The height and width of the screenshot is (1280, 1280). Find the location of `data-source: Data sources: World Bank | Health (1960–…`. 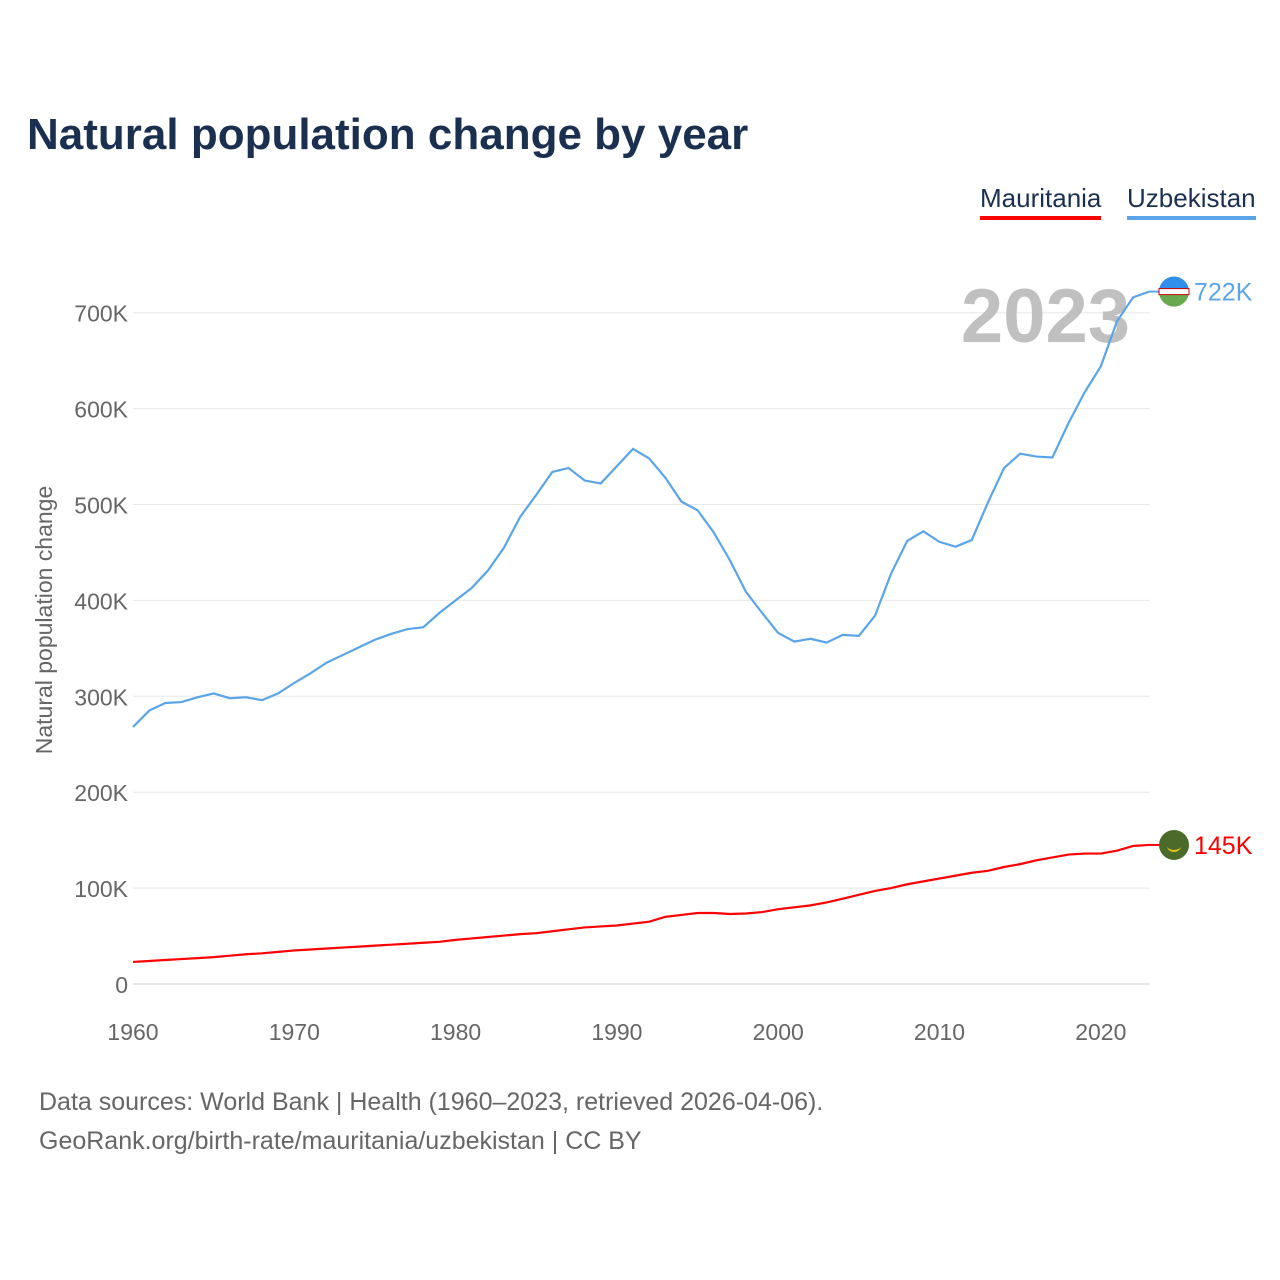

data-source: Data sources: World Bank | Health (1960–… is located at coordinates (431, 1102).